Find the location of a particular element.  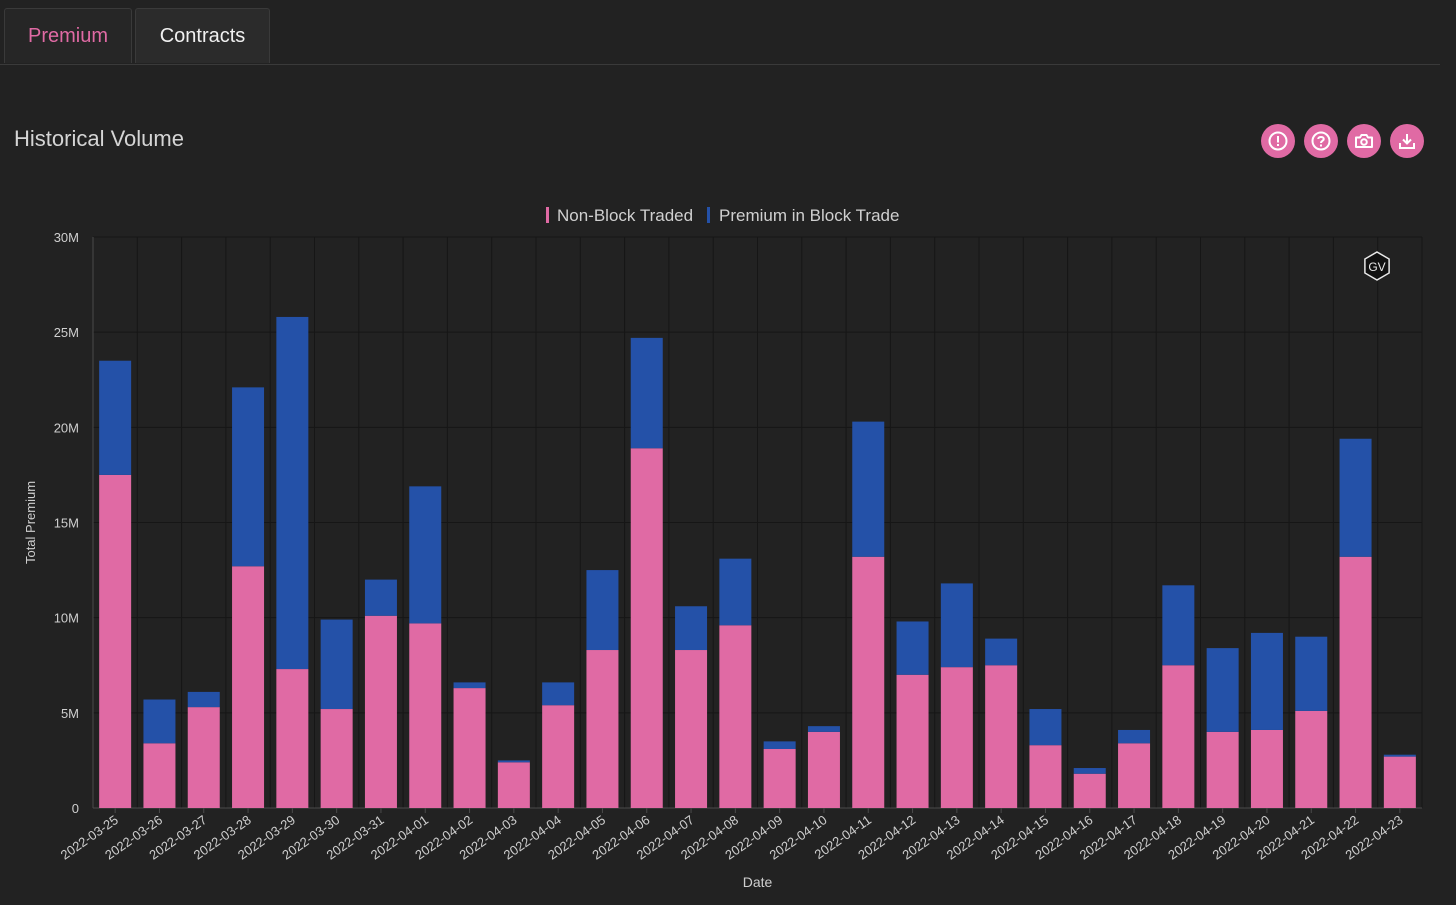

info-icon is located at coordinates (1278, 141).